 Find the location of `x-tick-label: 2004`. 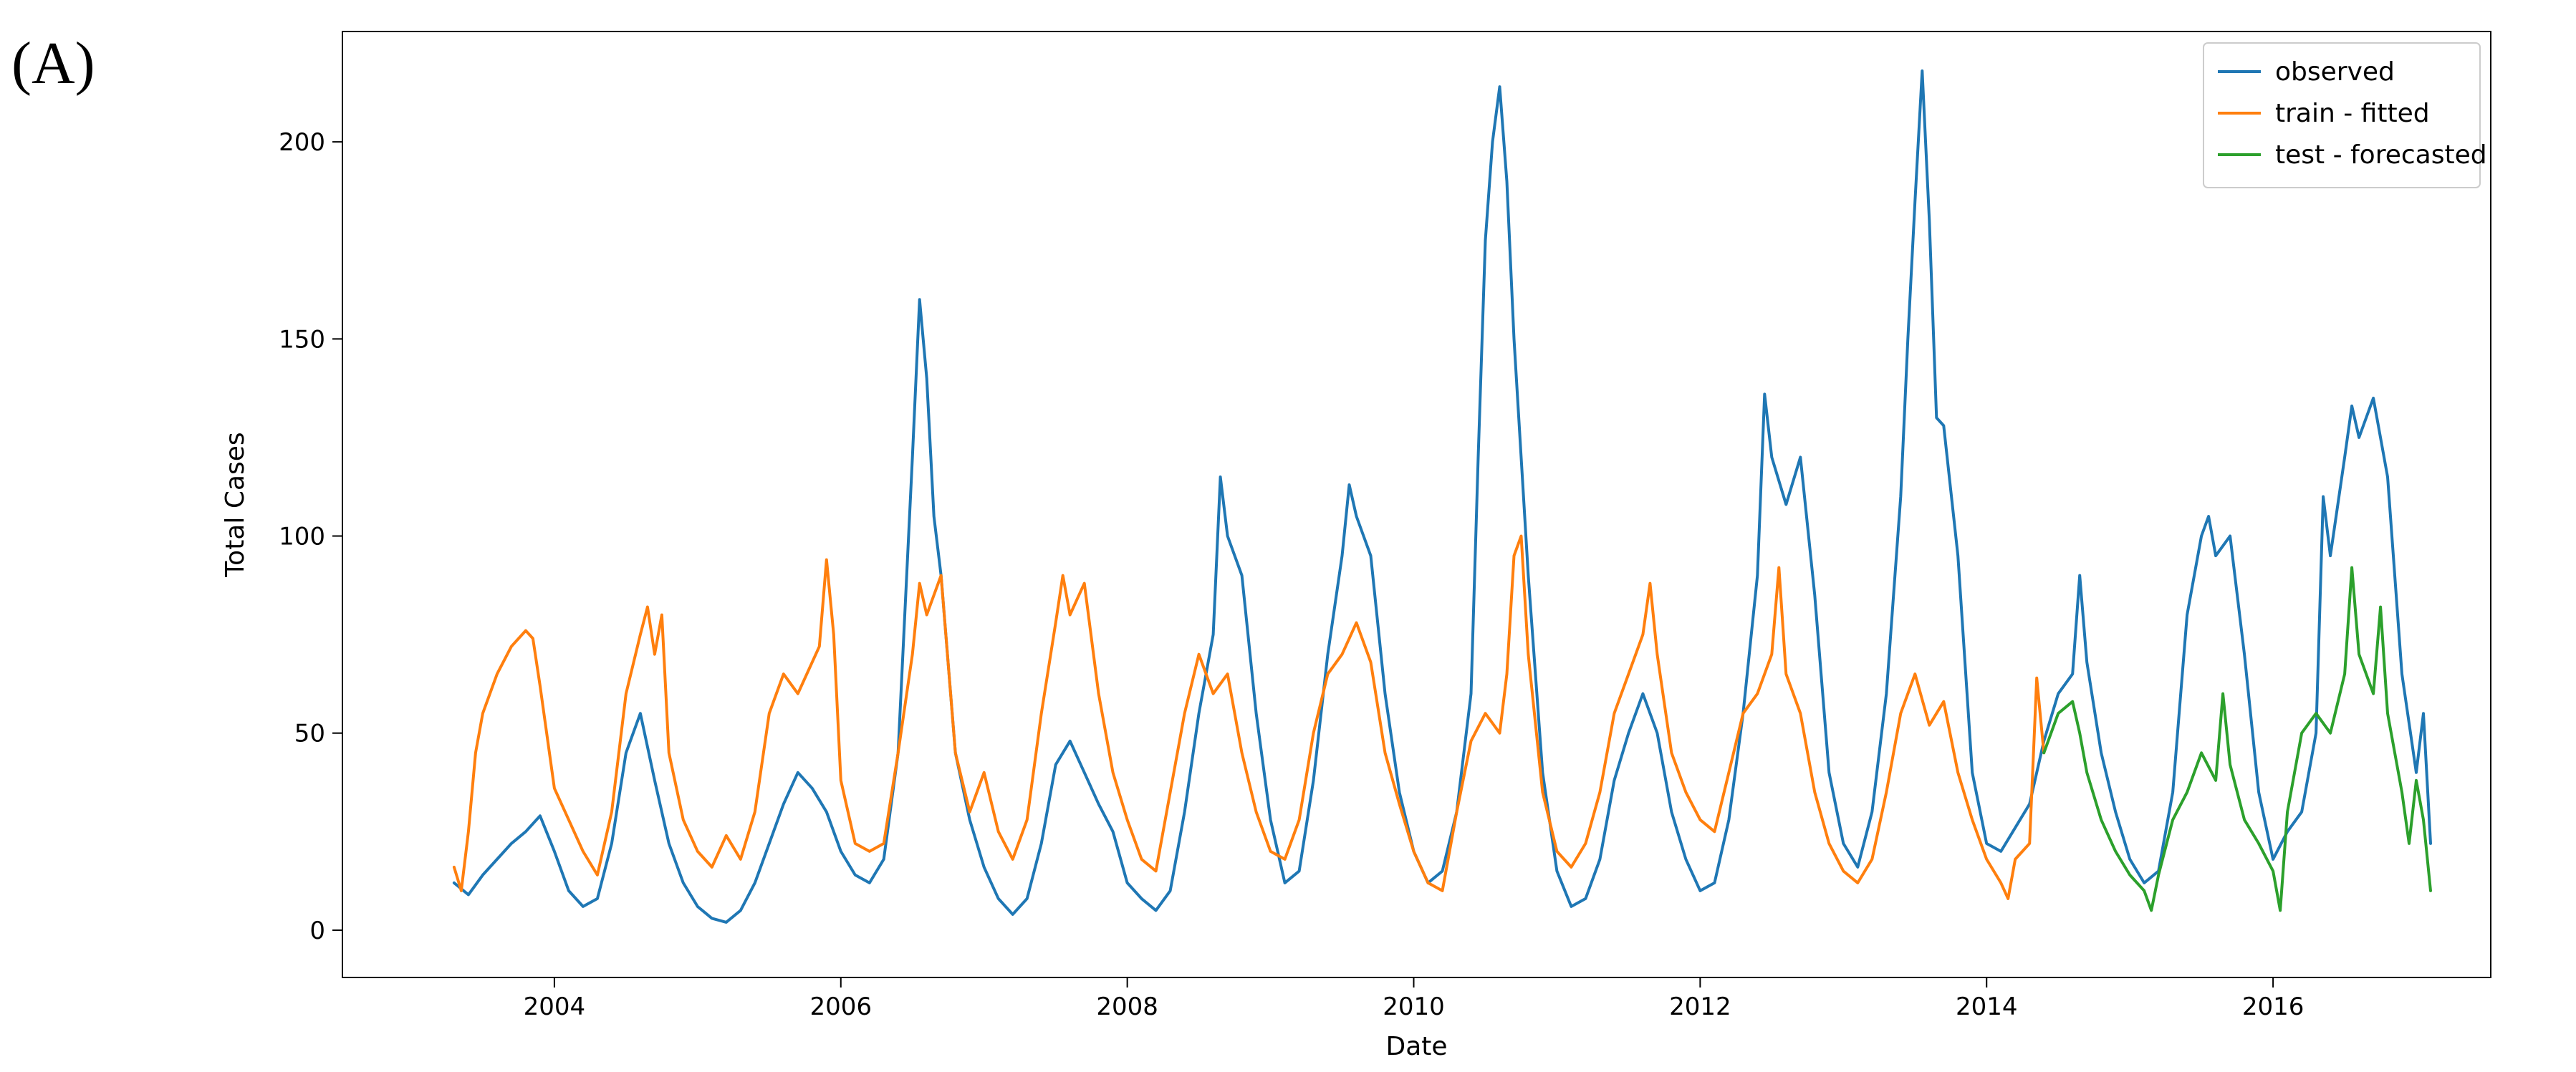

x-tick-label: 2004 is located at coordinates (555, 1007).